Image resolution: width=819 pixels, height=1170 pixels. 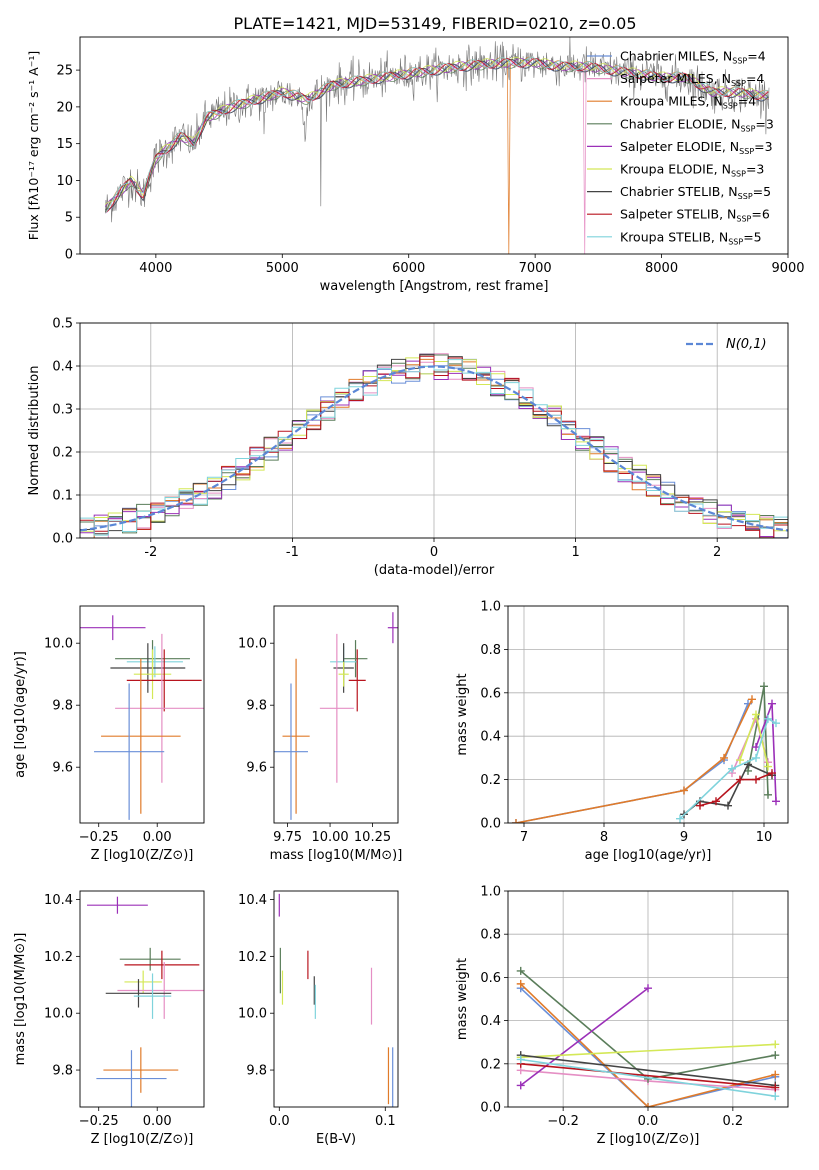 What do you see at coordinates (62, 496) in the screenshot?
I see `y-tick-label: 0.1` at bounding box center [62, 496].